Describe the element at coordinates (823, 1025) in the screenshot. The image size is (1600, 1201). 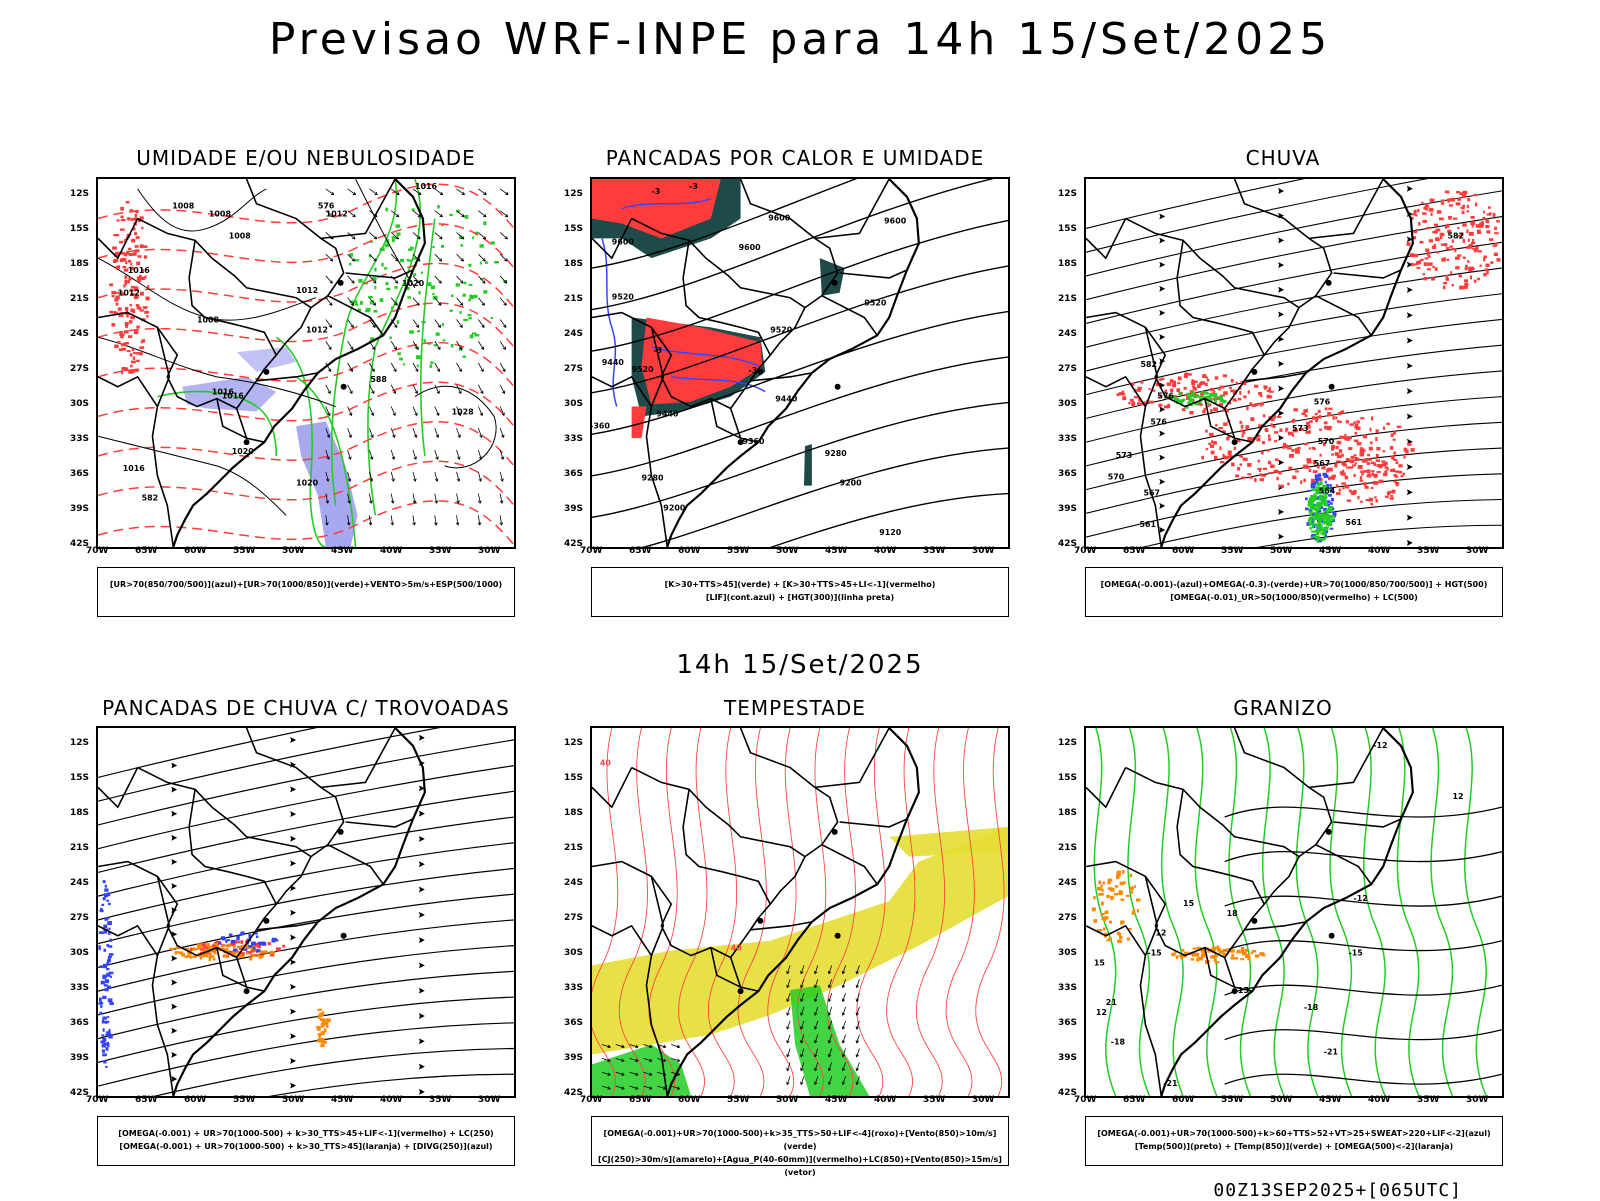
I see `wind850-vectors` at that location.